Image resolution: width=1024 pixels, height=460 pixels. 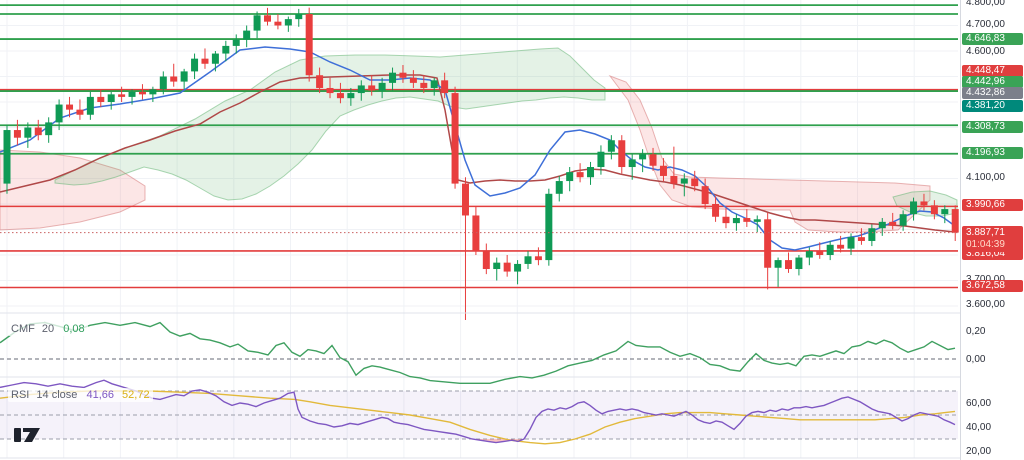 I want to click on price-level-badge-teal: 4.381,20, so click(x=992, y=106).